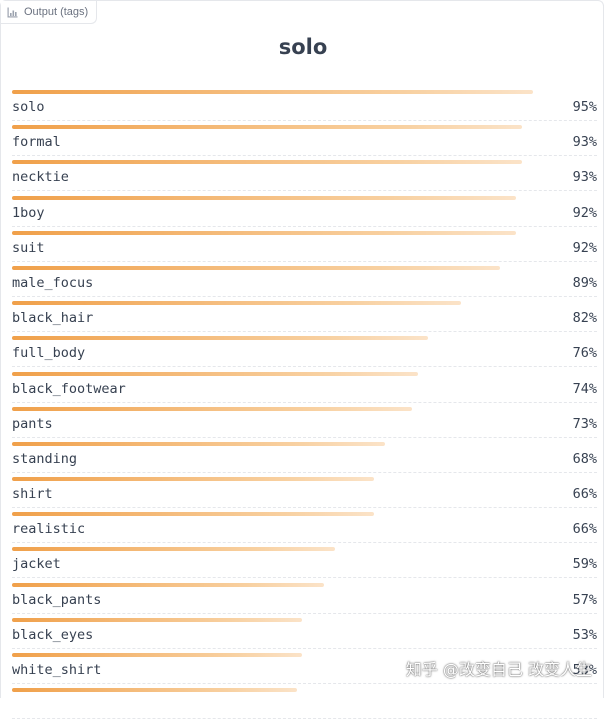 Image resolution: width=606 pixels, height=720 pixels. Describe the element at coordinates (498, 669) in the screenshot. I see `watermark-text: 知乎 @改变自己 改变人生` at that location.